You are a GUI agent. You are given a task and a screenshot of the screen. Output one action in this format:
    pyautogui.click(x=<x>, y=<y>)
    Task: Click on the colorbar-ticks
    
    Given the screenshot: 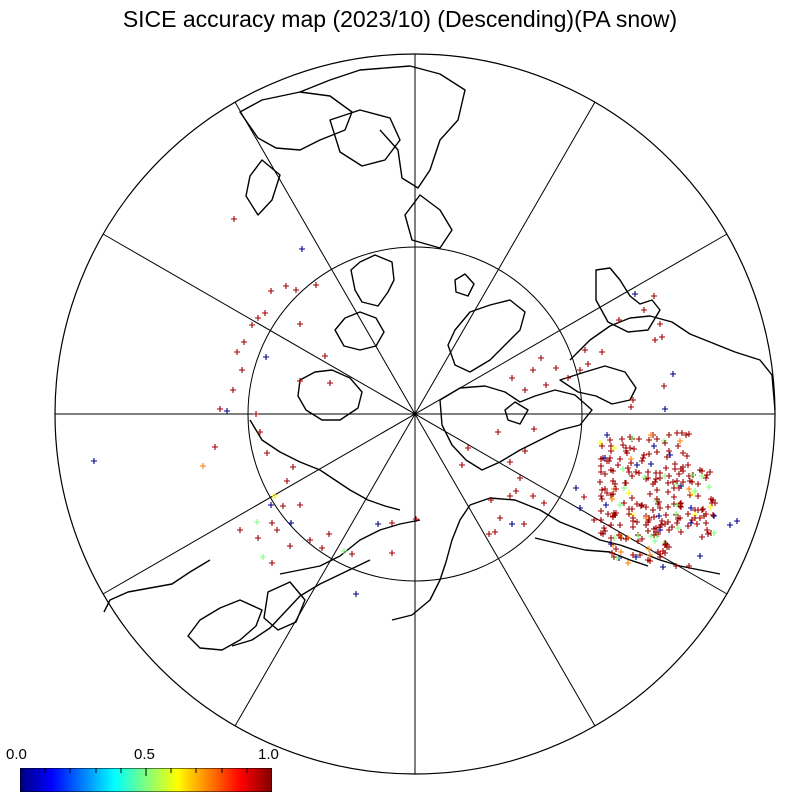 What is the action you would take?
    pyautogui.click(x=146, y=772)
    